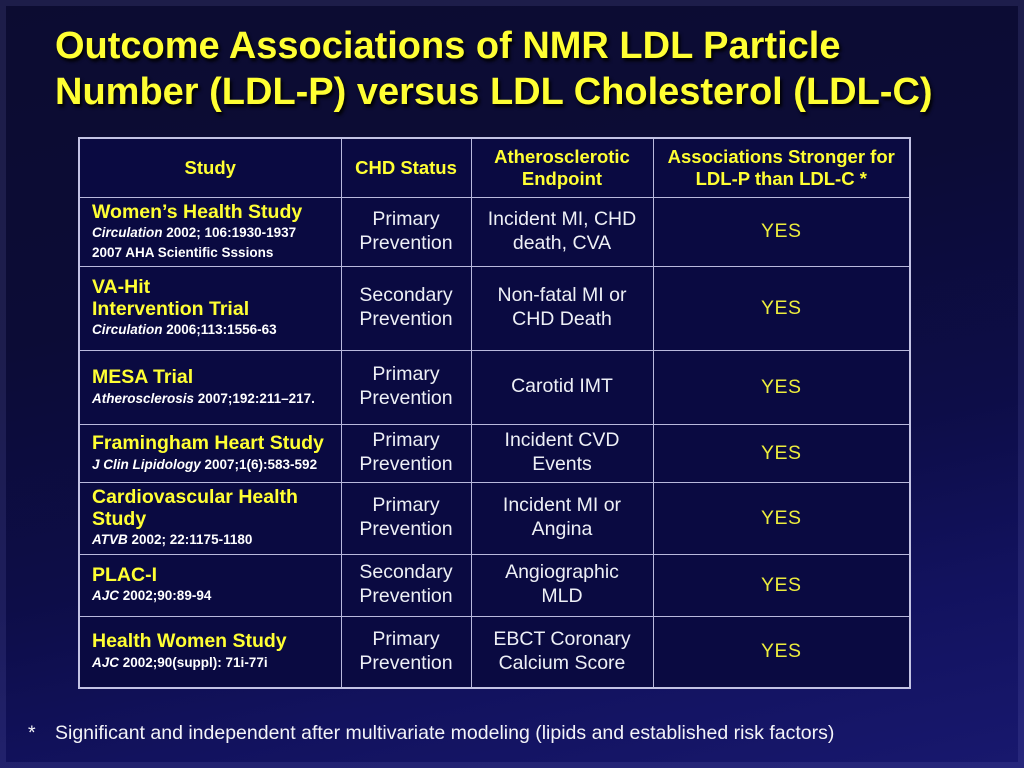  I want to click on study-citations: Circulation 2006;113:1556-63, so click(213, 330).